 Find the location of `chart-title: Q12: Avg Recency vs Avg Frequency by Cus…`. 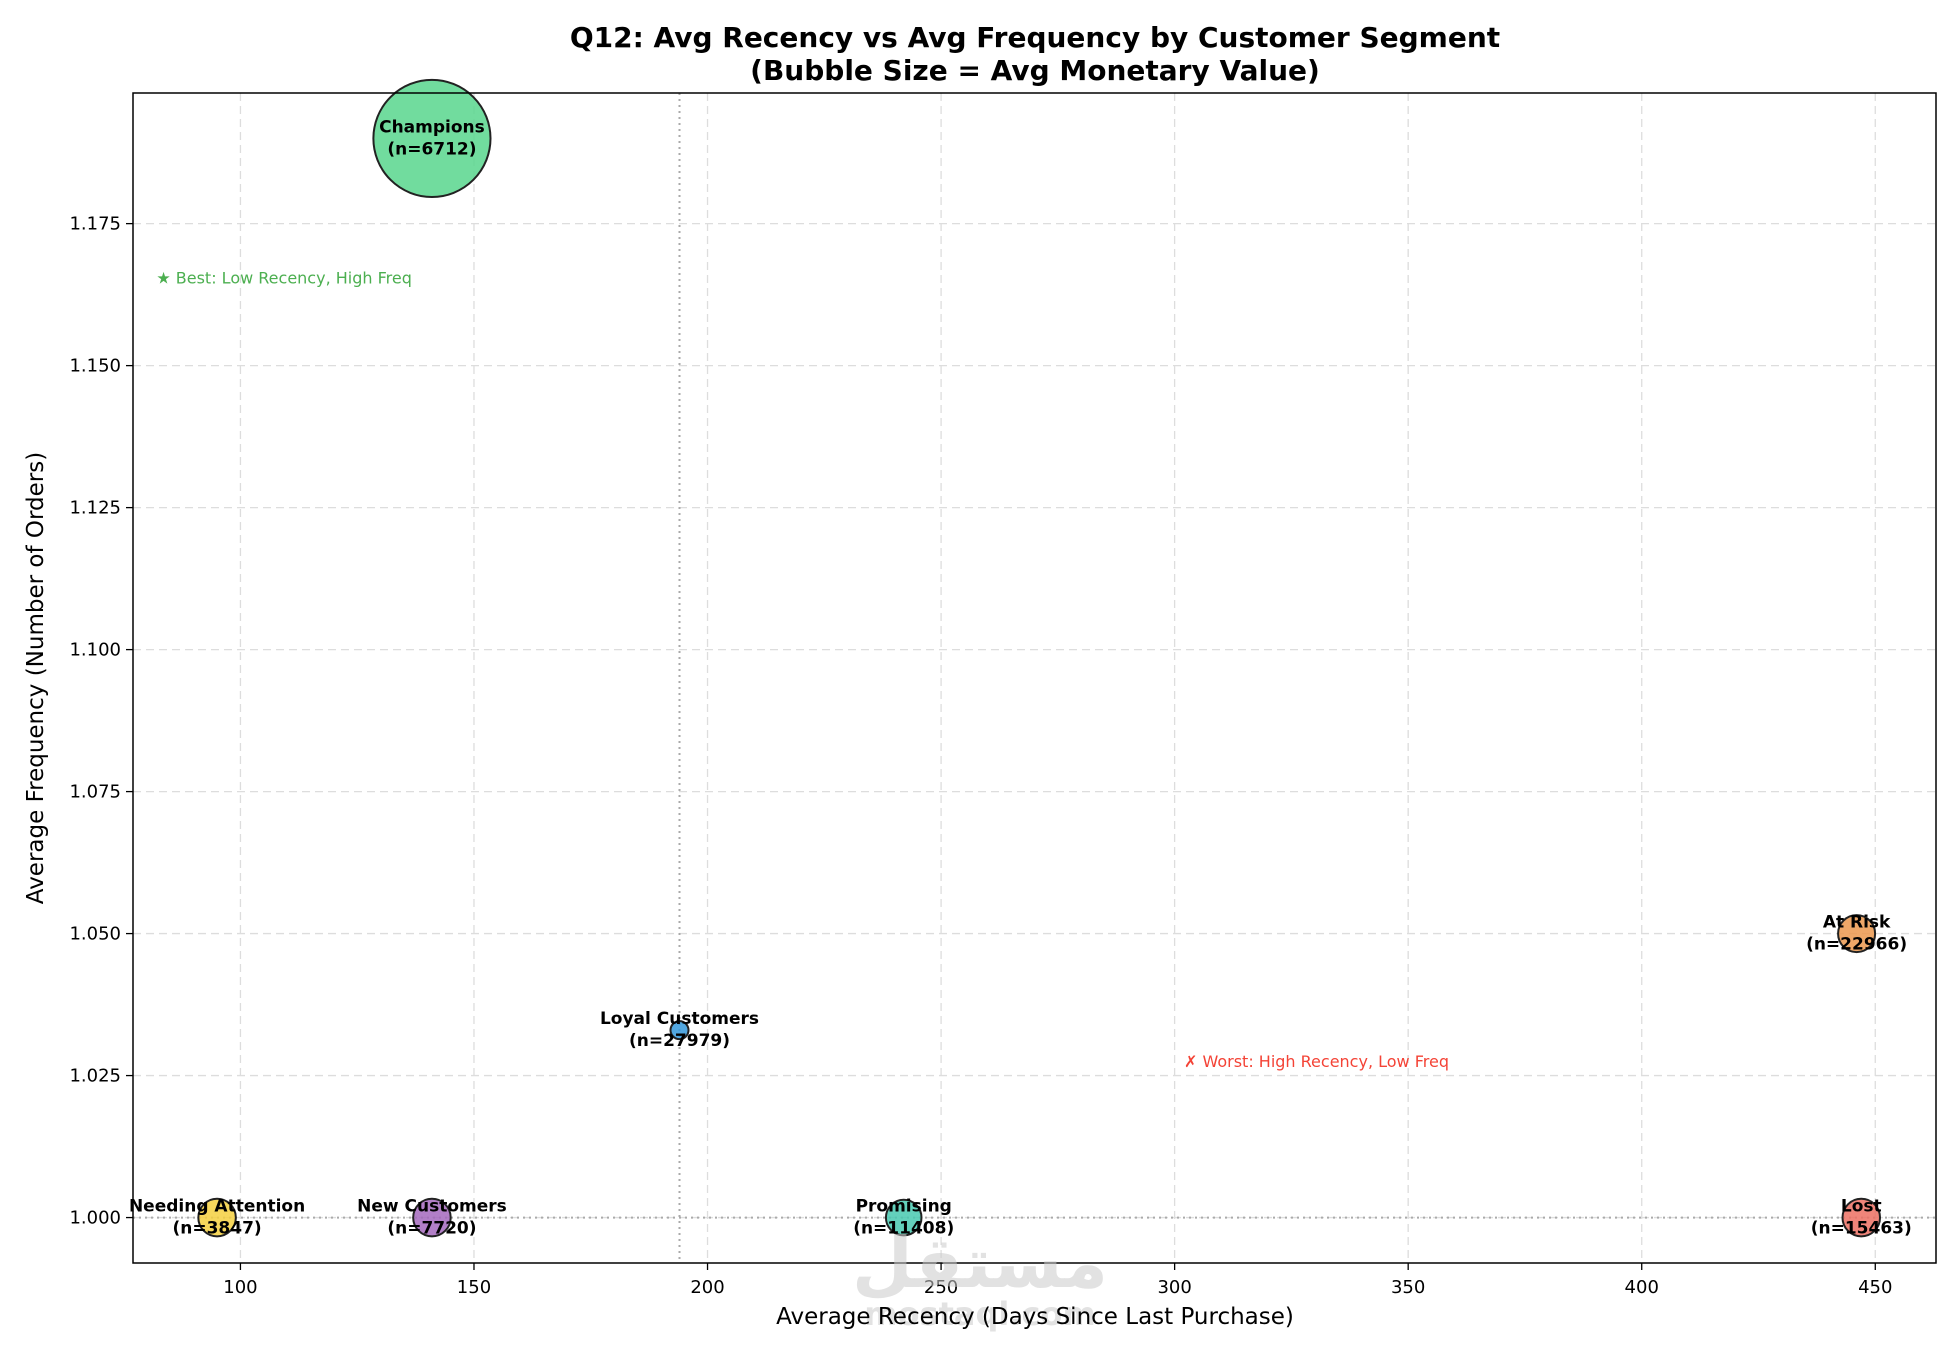

chart-title: Q12: Avg Recency vs Avg Frequency by Cus… is located at coordinates (1035, 37).